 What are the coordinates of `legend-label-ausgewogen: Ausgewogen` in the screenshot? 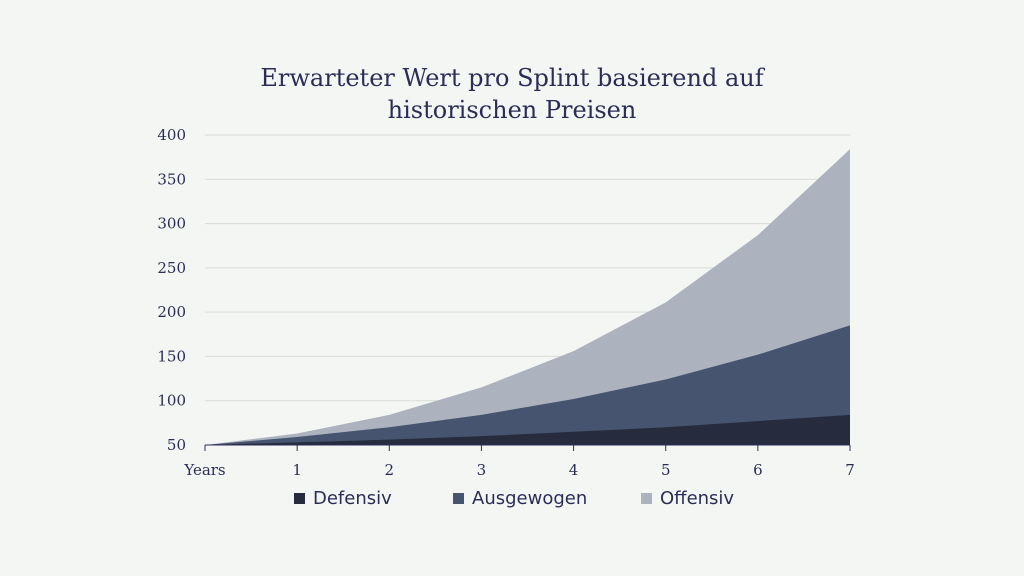 It's located at (530, 498).